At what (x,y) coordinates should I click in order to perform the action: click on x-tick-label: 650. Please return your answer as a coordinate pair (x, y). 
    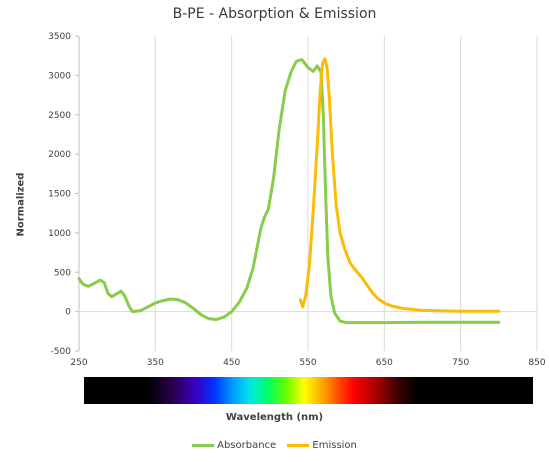
    Looking at the image, I should click on (384, 363).